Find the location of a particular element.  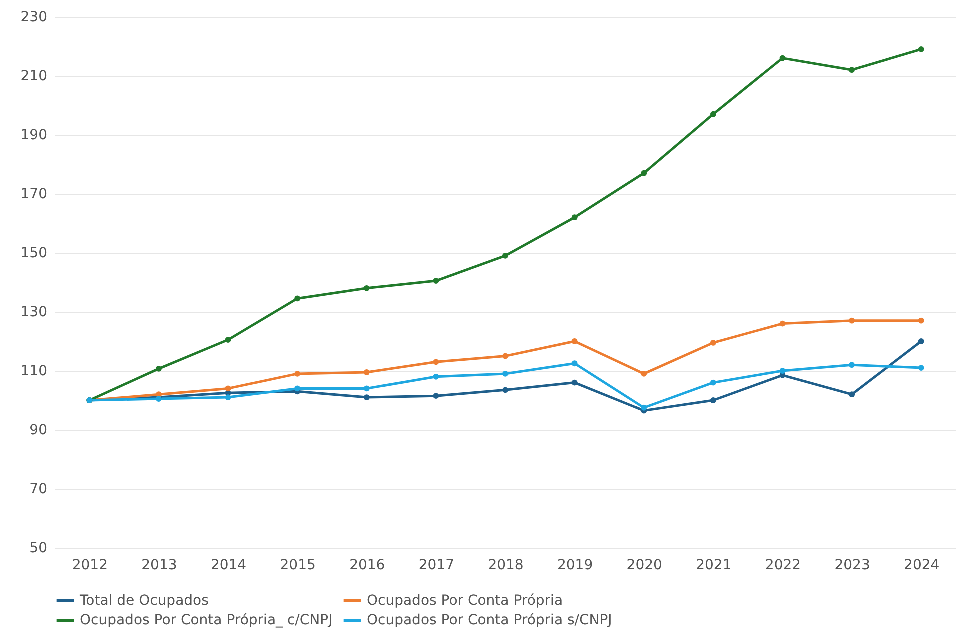

y-tick-label: 50 is located at coordinates (39, 548).